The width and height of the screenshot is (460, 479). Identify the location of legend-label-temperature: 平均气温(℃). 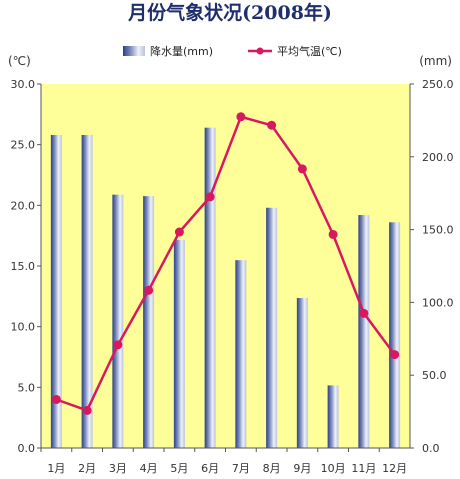
(309, 51).